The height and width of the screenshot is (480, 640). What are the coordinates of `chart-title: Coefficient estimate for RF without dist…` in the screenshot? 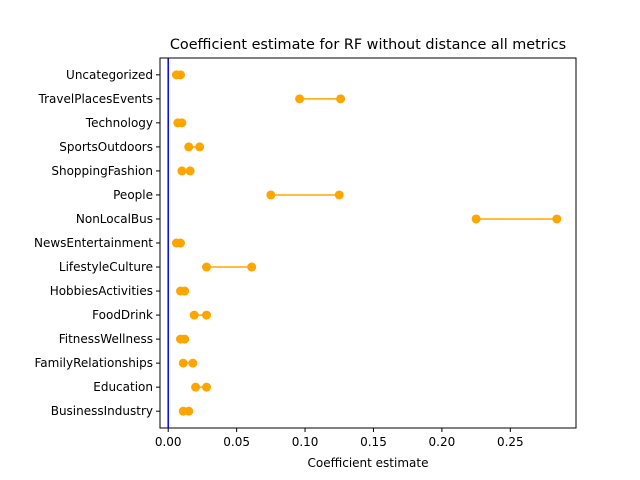 It's located at (368, 45).